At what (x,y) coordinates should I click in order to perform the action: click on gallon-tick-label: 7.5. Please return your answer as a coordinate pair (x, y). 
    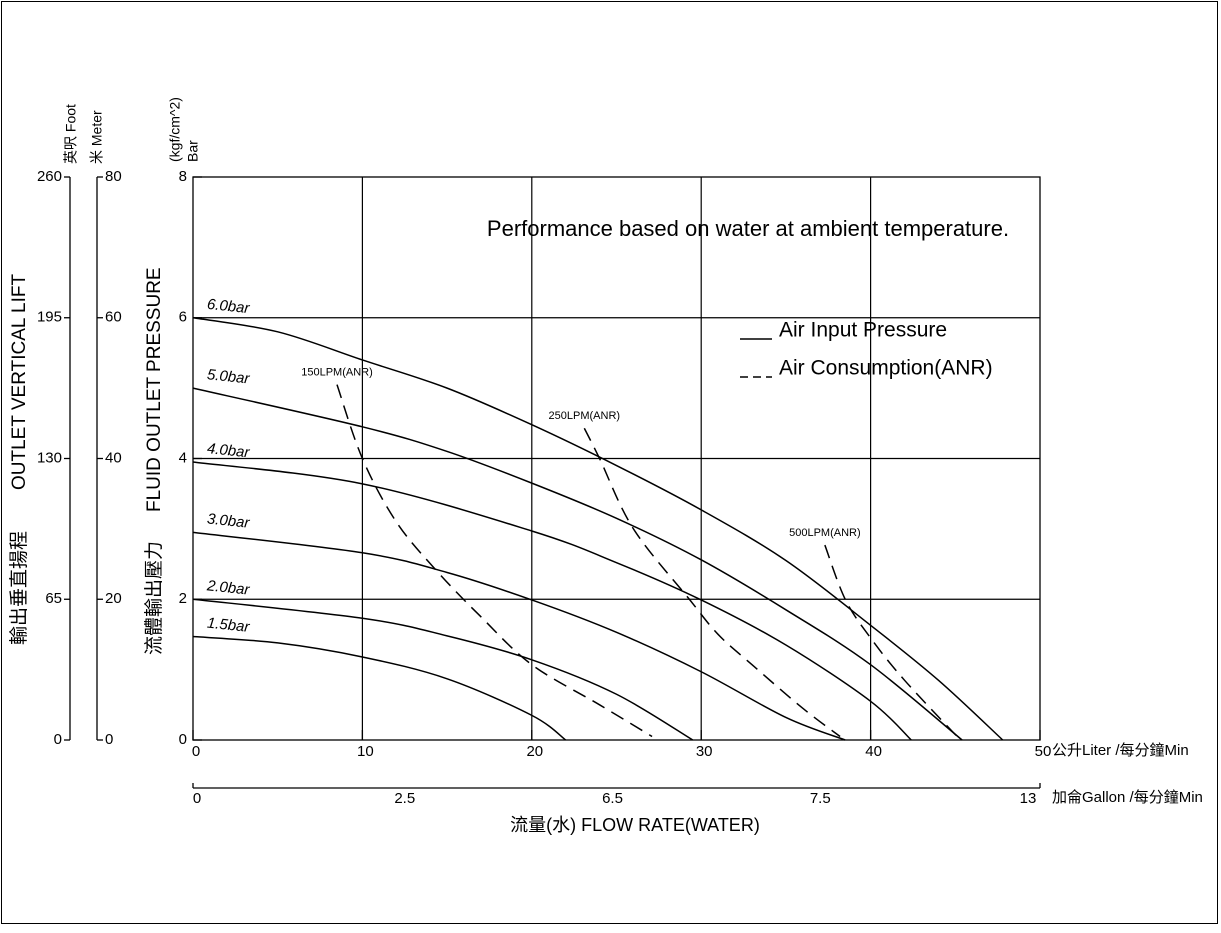
    Looking at the image, I should click on (820, 798).